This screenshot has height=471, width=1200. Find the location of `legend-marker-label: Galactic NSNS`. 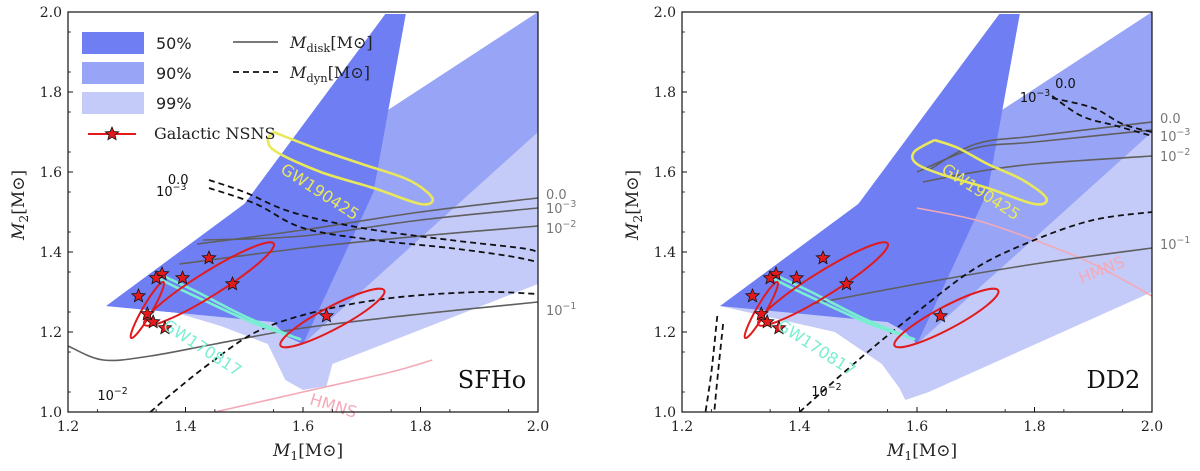

legend-marker-label: Galactic NSNS is located at coordinates (214, 133).